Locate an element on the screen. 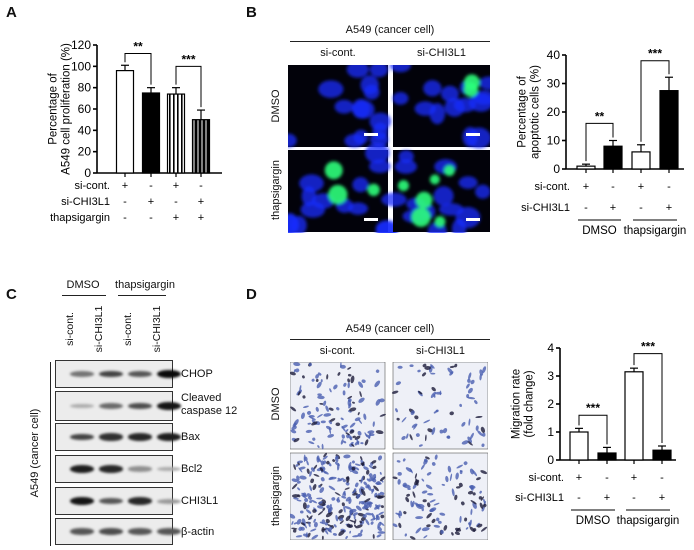 The width and height of the screenshot is (694, 550). y-tick-label: 30 is located at coordinates (554, 84).